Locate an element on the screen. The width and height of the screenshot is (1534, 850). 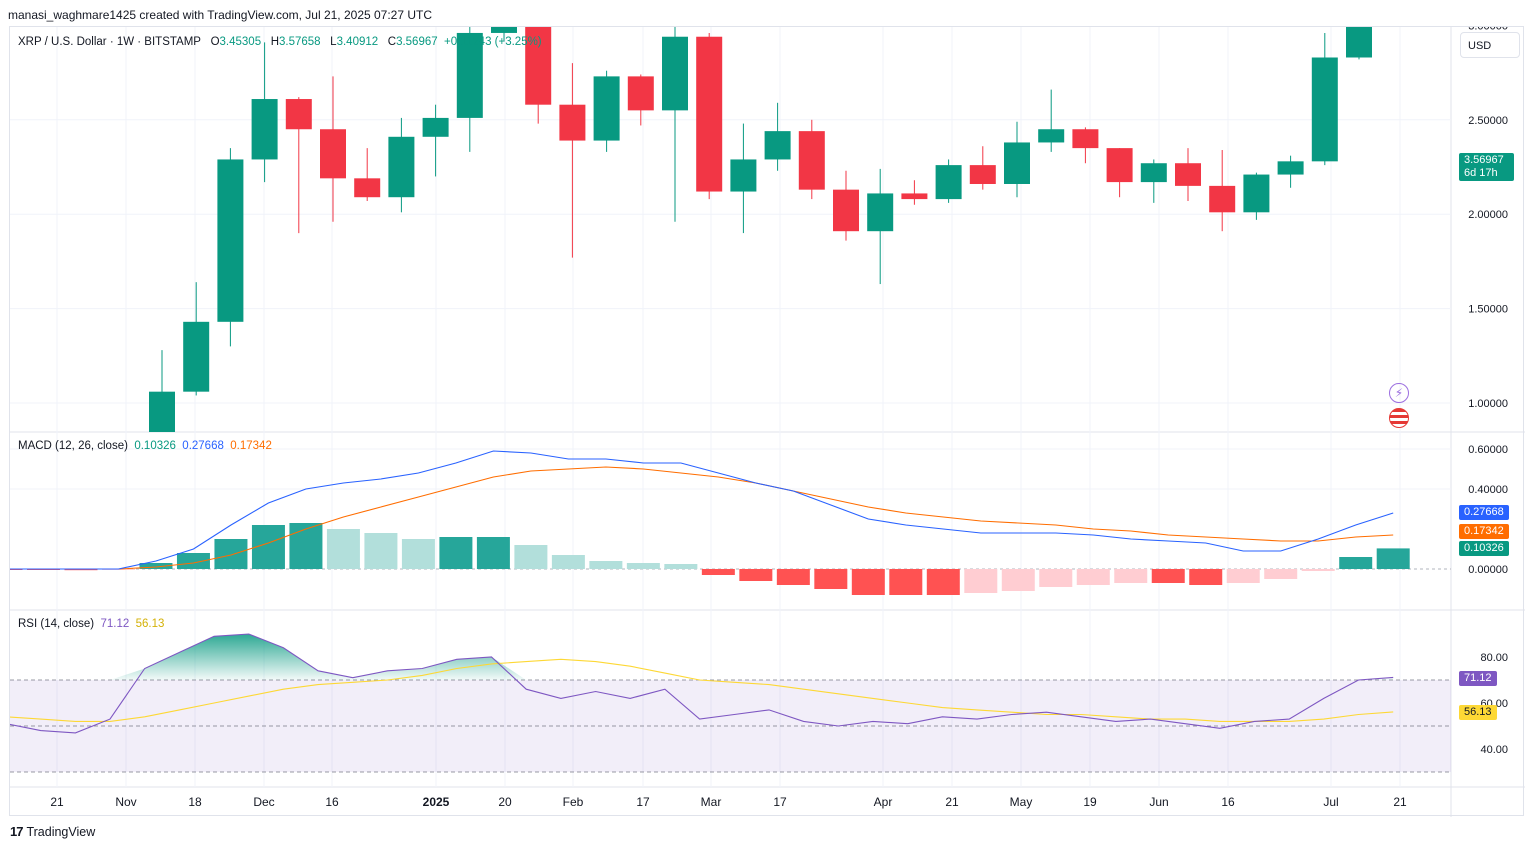
symbol-name: XRP / U.S. Dollar · 1W · BITSTAMP is located at coordinates (109, 42).